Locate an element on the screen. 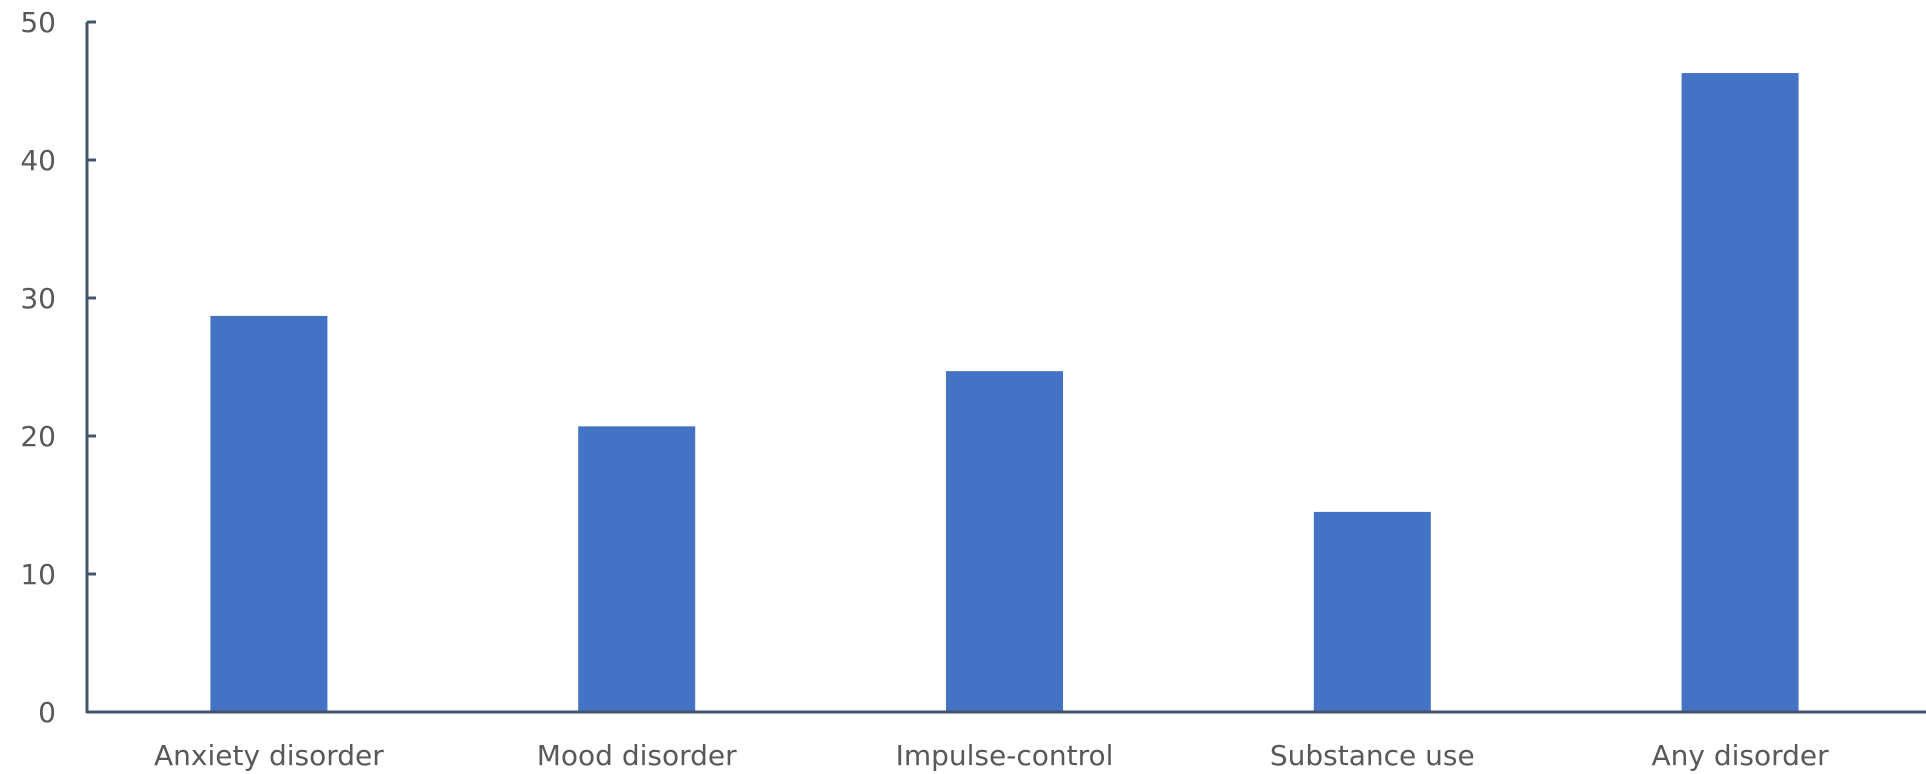 This screenshot has width=1926, height=774. x-tick-label: Impulse-control is located at coordinates (1005, 755).